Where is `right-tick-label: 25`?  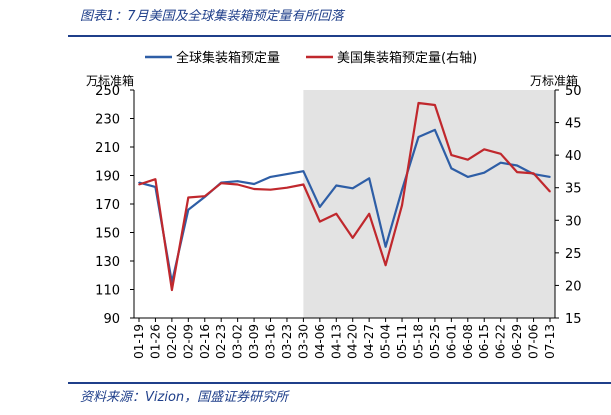
right-tick-label: 25 is located at coordinates (573, 254).